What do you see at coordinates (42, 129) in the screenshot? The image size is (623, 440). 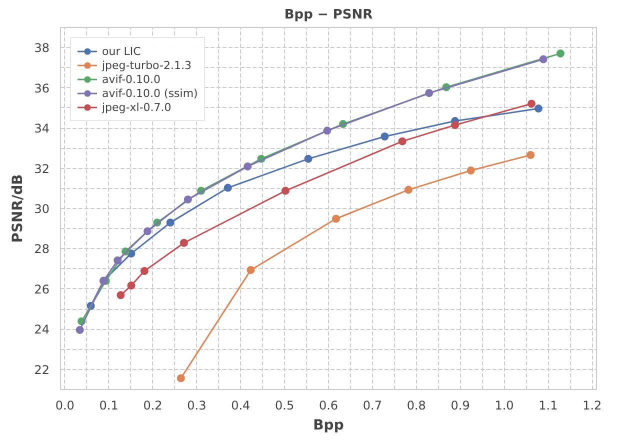 I see `y-tick-label: 34` at bounding box center [42, 129].